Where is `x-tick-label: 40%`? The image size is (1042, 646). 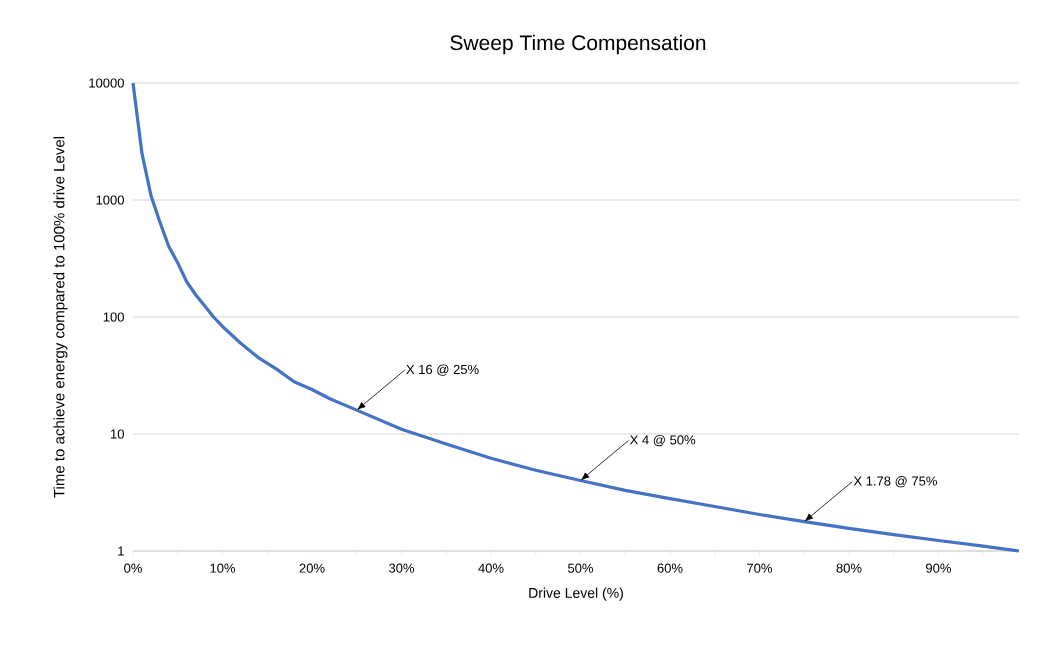
x-tick-label: 40% is located at coordinates (491, 568).